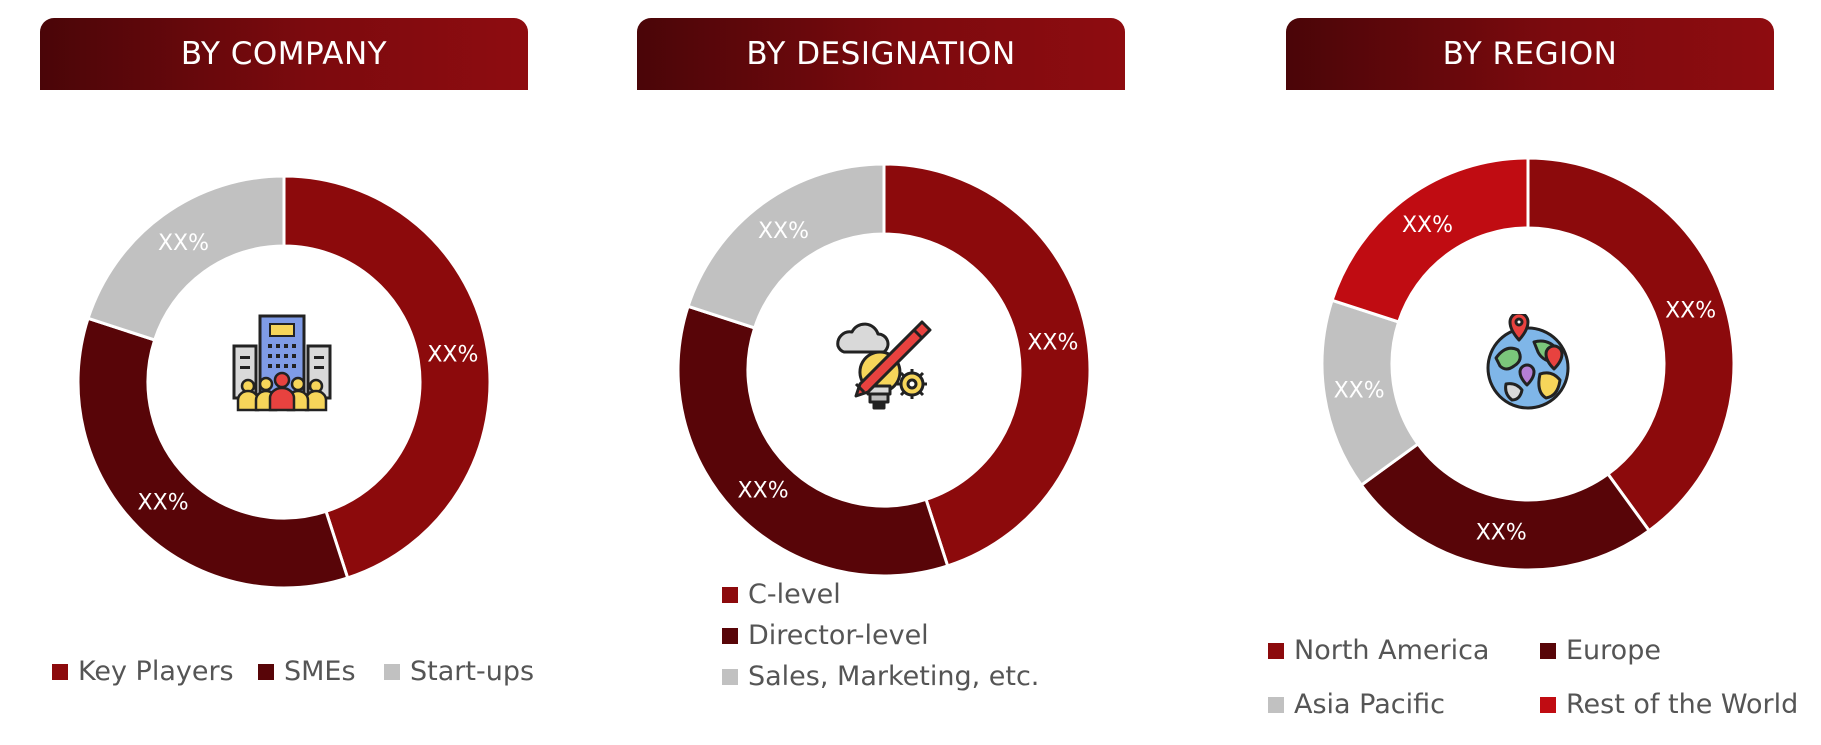  What do you see at coordinates (213, 453) in the screenshot?
I see `donut-slice-smes` at bounding box center [213, 453].